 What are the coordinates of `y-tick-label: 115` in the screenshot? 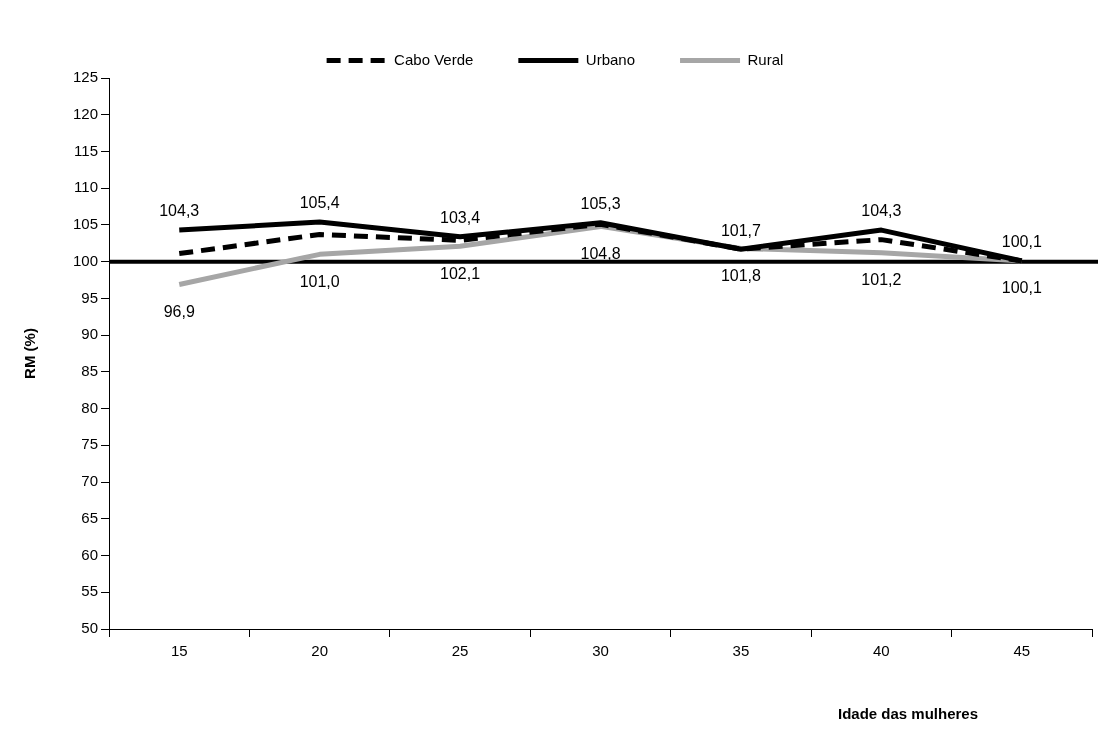 It's located at (86, 150).